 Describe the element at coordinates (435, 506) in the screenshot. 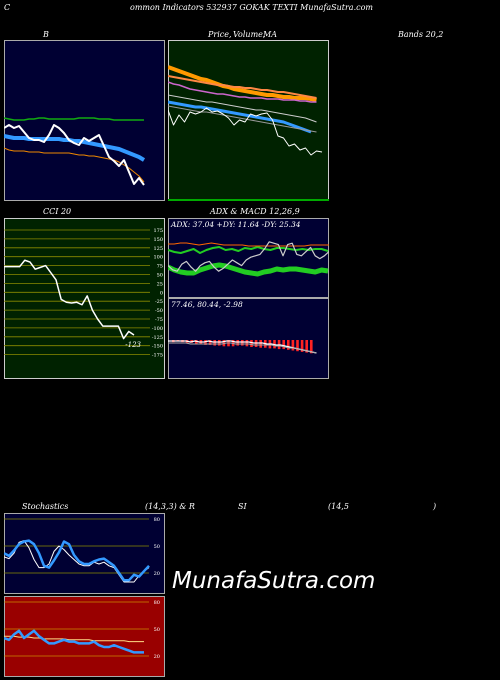

I see `rsi-close-label: )` at that location.